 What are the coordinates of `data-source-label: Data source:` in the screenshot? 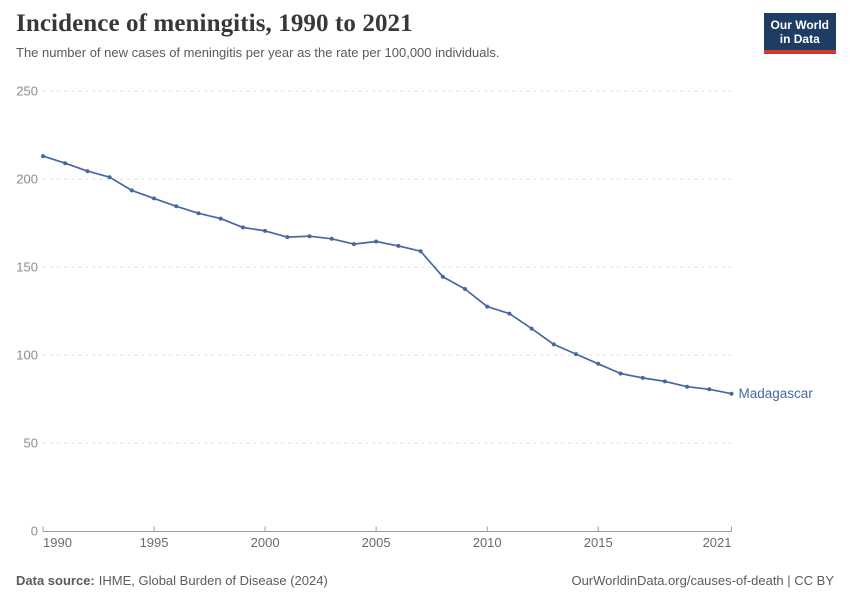 It's located at (55, 580).